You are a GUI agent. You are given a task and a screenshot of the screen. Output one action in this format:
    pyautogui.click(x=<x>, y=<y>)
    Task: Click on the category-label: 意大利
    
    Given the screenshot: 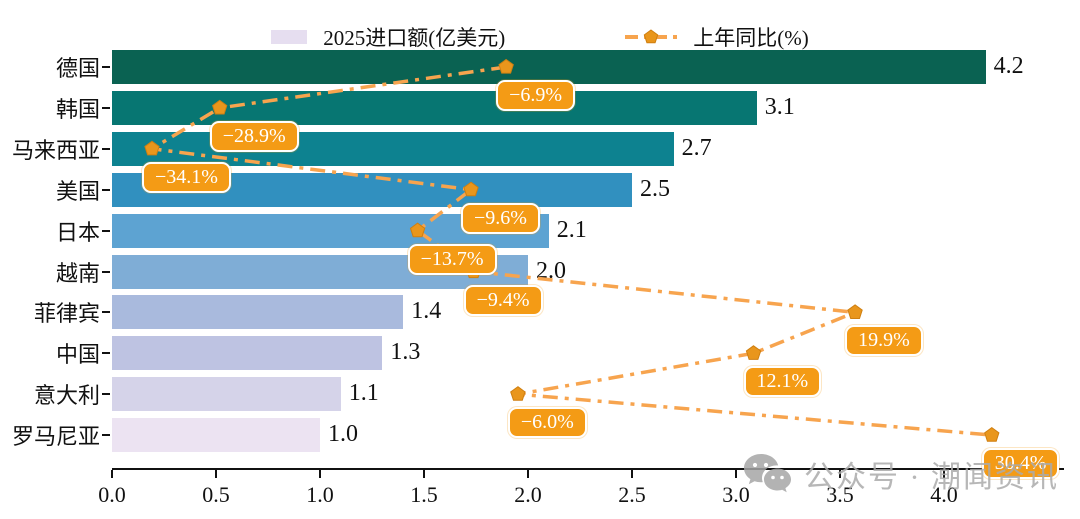 What is the action you would take?
    pyautogui.click(x=66, y=396)
    